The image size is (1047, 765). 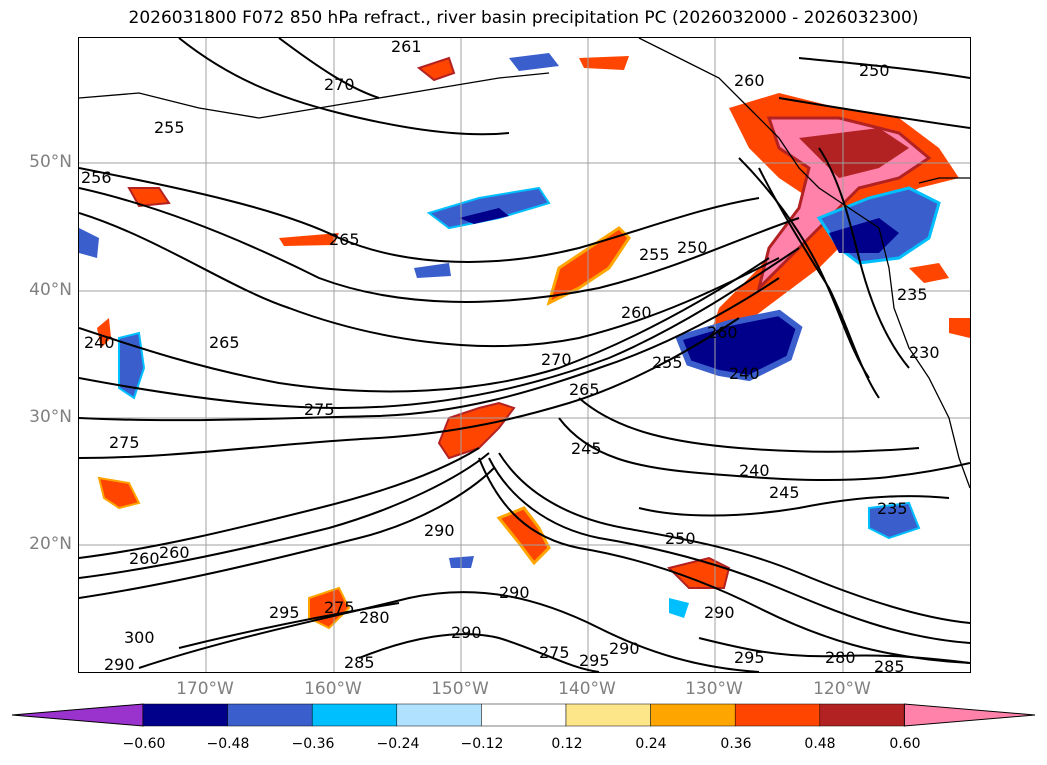 I want to click on colorbar, so click(x=523, y=715).